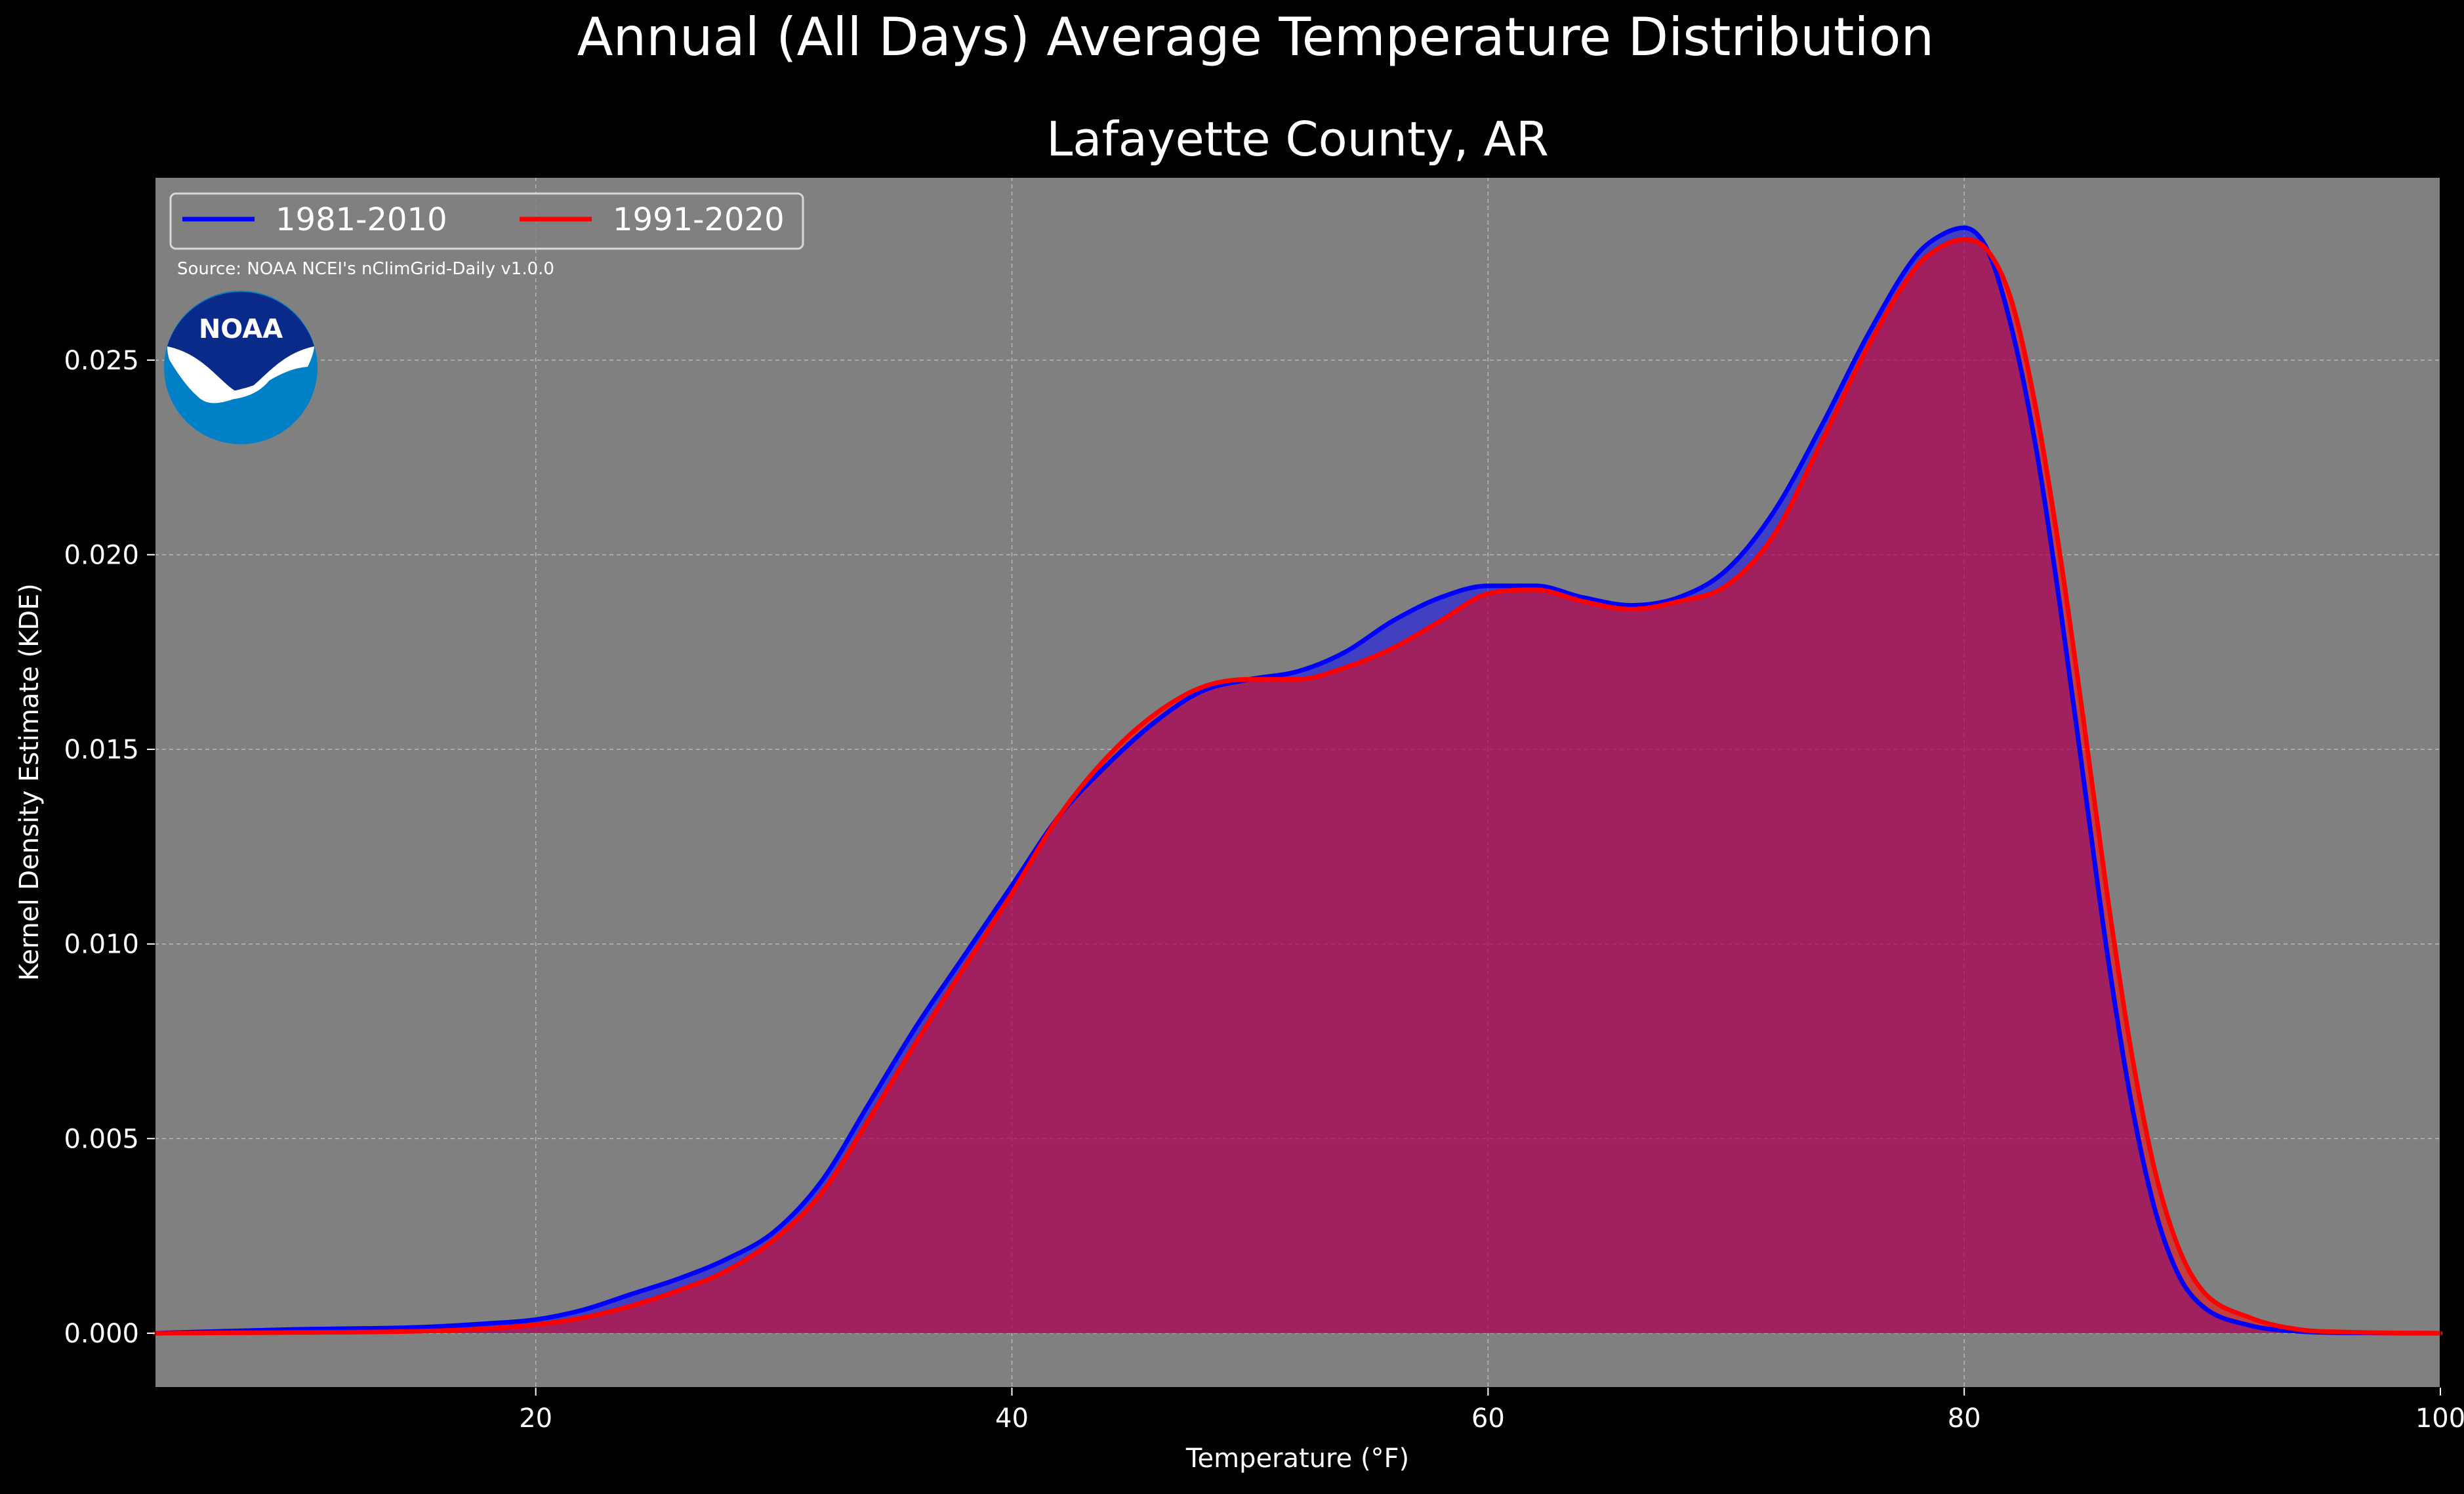 This screenshot has width=2464, height=1494. I want to click on y-axis-label: Kernel Density Estimate (KDE), so click(29, 782).